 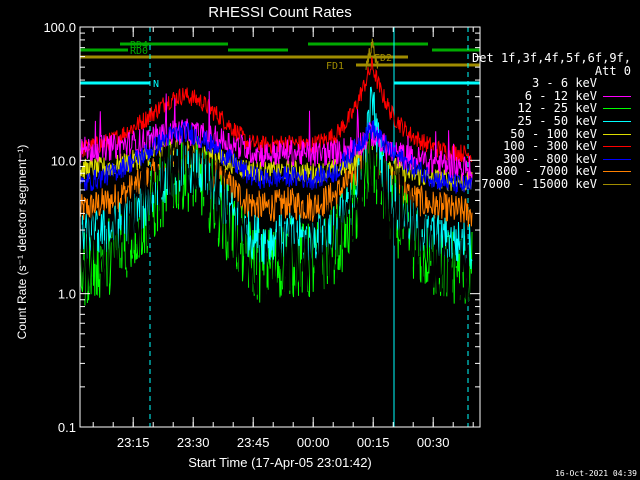 What do you see at coordinates (139, 51) in the screenshot?
I see `state-label-rd0: RD0` at bounding box center [139, 51].